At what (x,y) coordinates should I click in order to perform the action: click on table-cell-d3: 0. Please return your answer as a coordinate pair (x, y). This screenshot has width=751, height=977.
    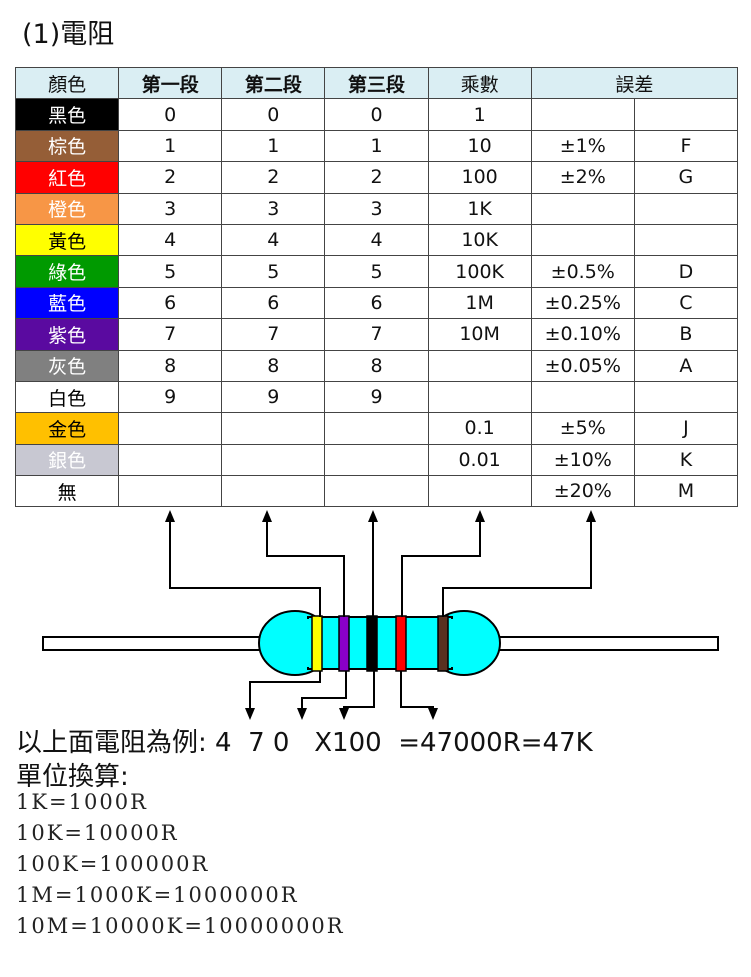
    Looking at the image, I should click on (376, 114).